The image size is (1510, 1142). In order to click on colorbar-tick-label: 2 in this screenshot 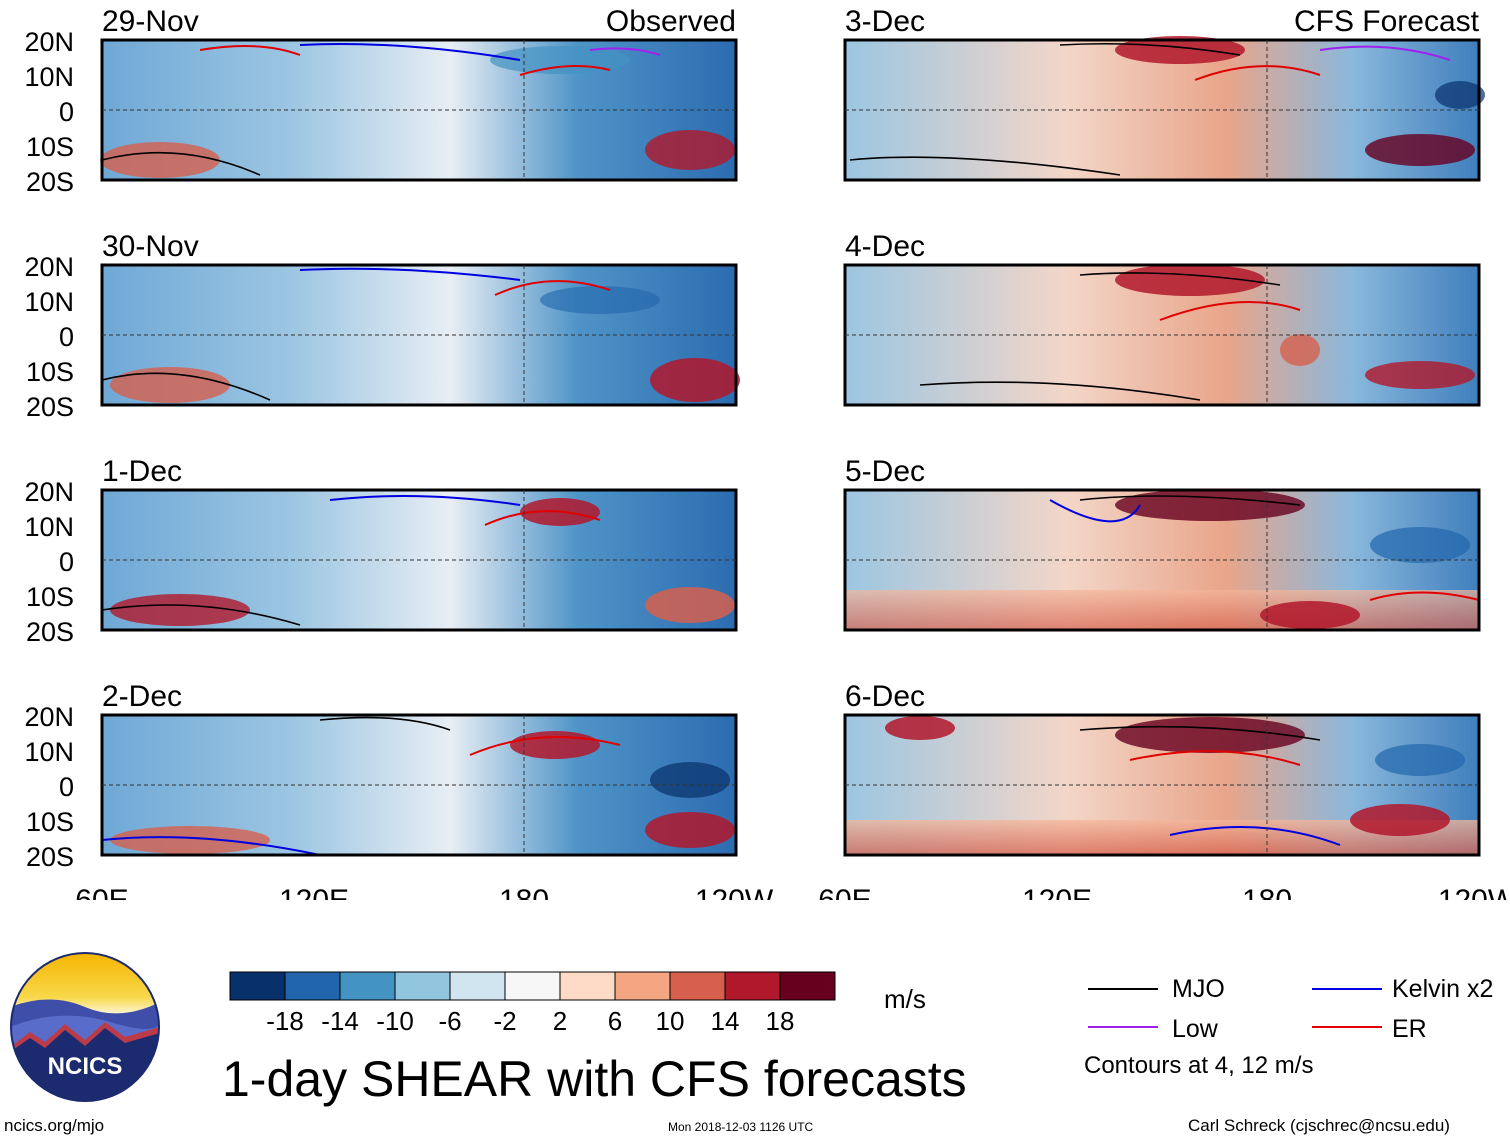, I will do `click(560, 1021)`.